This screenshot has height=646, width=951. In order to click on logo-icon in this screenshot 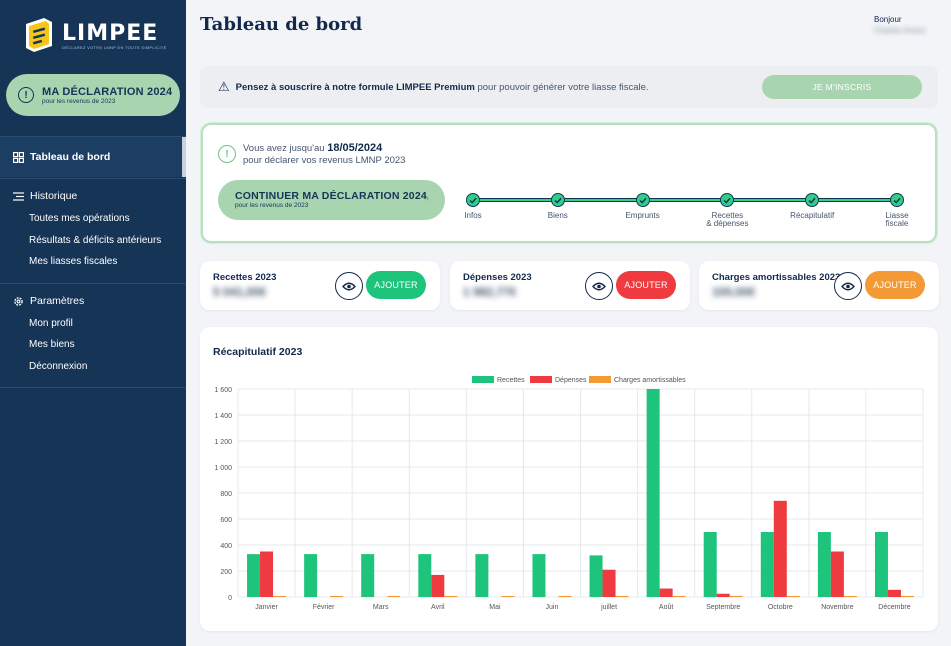, I will do `click(39, 36)`.